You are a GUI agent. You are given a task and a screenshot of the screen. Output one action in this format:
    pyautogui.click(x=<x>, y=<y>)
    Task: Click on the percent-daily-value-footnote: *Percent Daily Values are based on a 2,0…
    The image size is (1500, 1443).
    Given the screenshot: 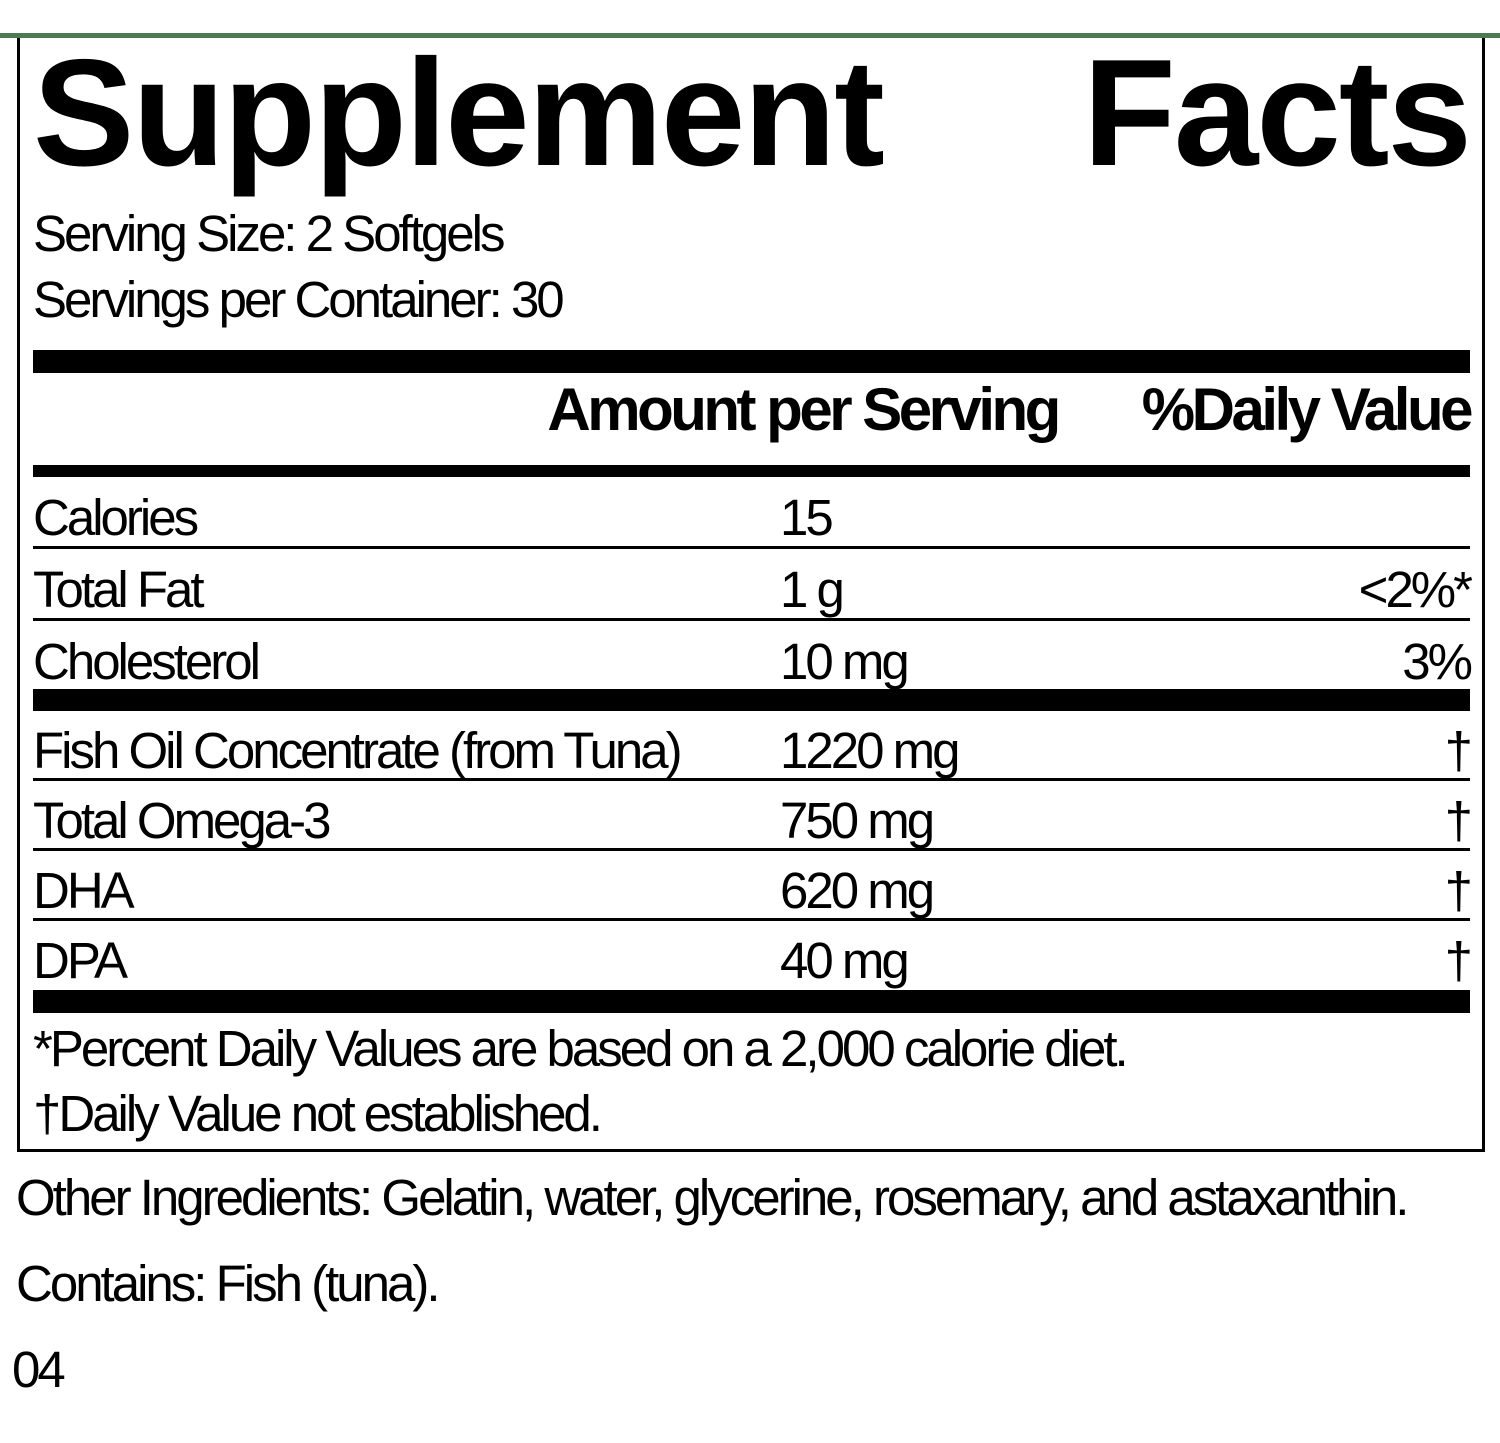 What is the action you would take?
    pyautogui.click(x=581, y=1048)
    